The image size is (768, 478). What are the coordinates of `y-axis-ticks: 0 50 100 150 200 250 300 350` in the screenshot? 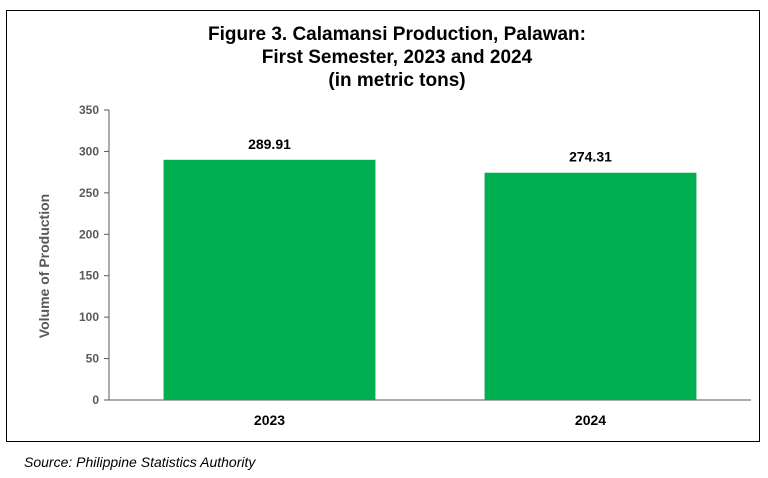 It's located at (94, 255).